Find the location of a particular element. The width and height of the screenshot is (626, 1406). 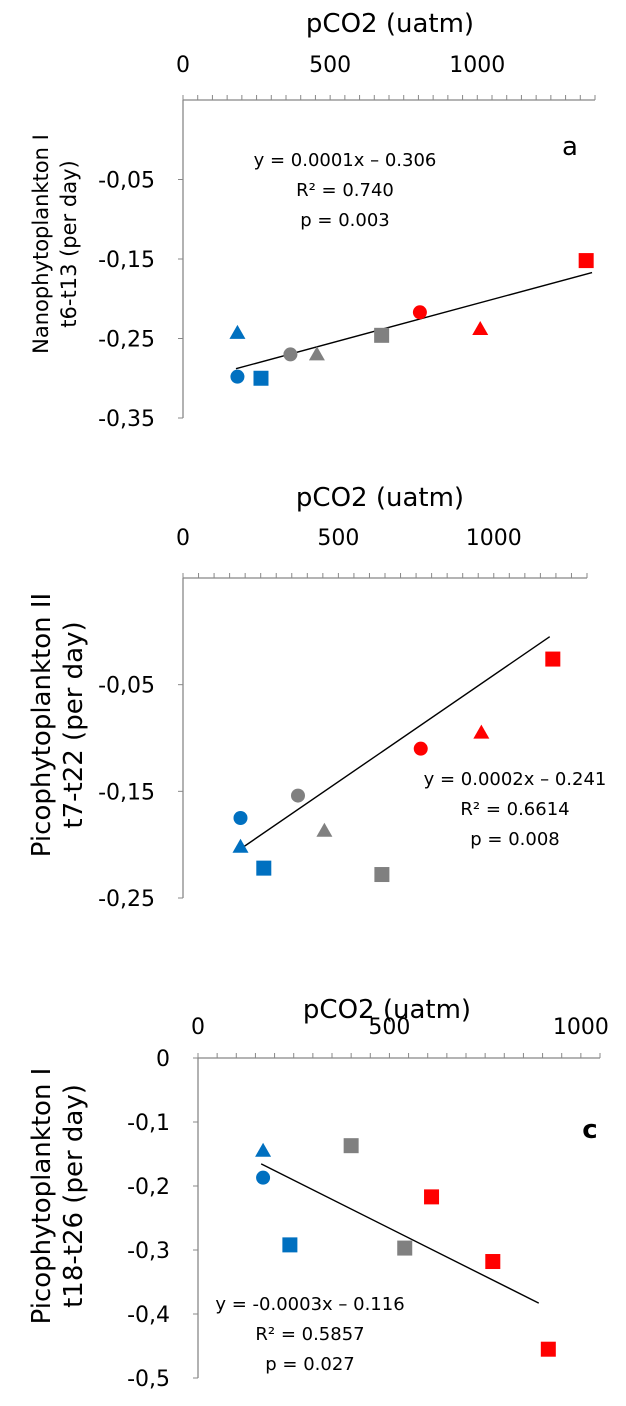

panel-label: c is located at coordinates (589, 1130).